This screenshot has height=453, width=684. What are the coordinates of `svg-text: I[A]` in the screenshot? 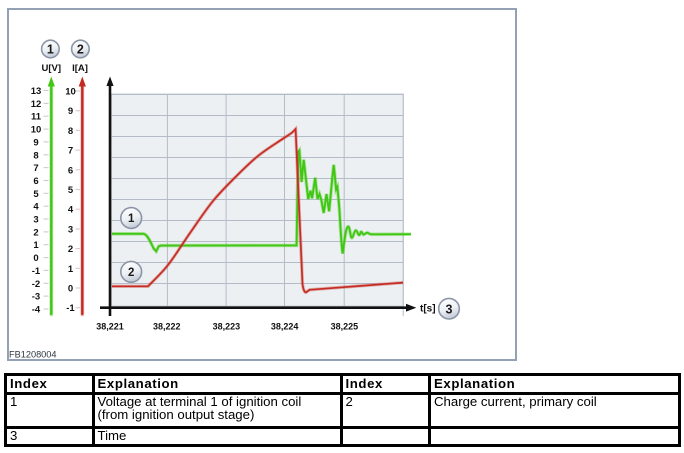 It's located at (80, 68).